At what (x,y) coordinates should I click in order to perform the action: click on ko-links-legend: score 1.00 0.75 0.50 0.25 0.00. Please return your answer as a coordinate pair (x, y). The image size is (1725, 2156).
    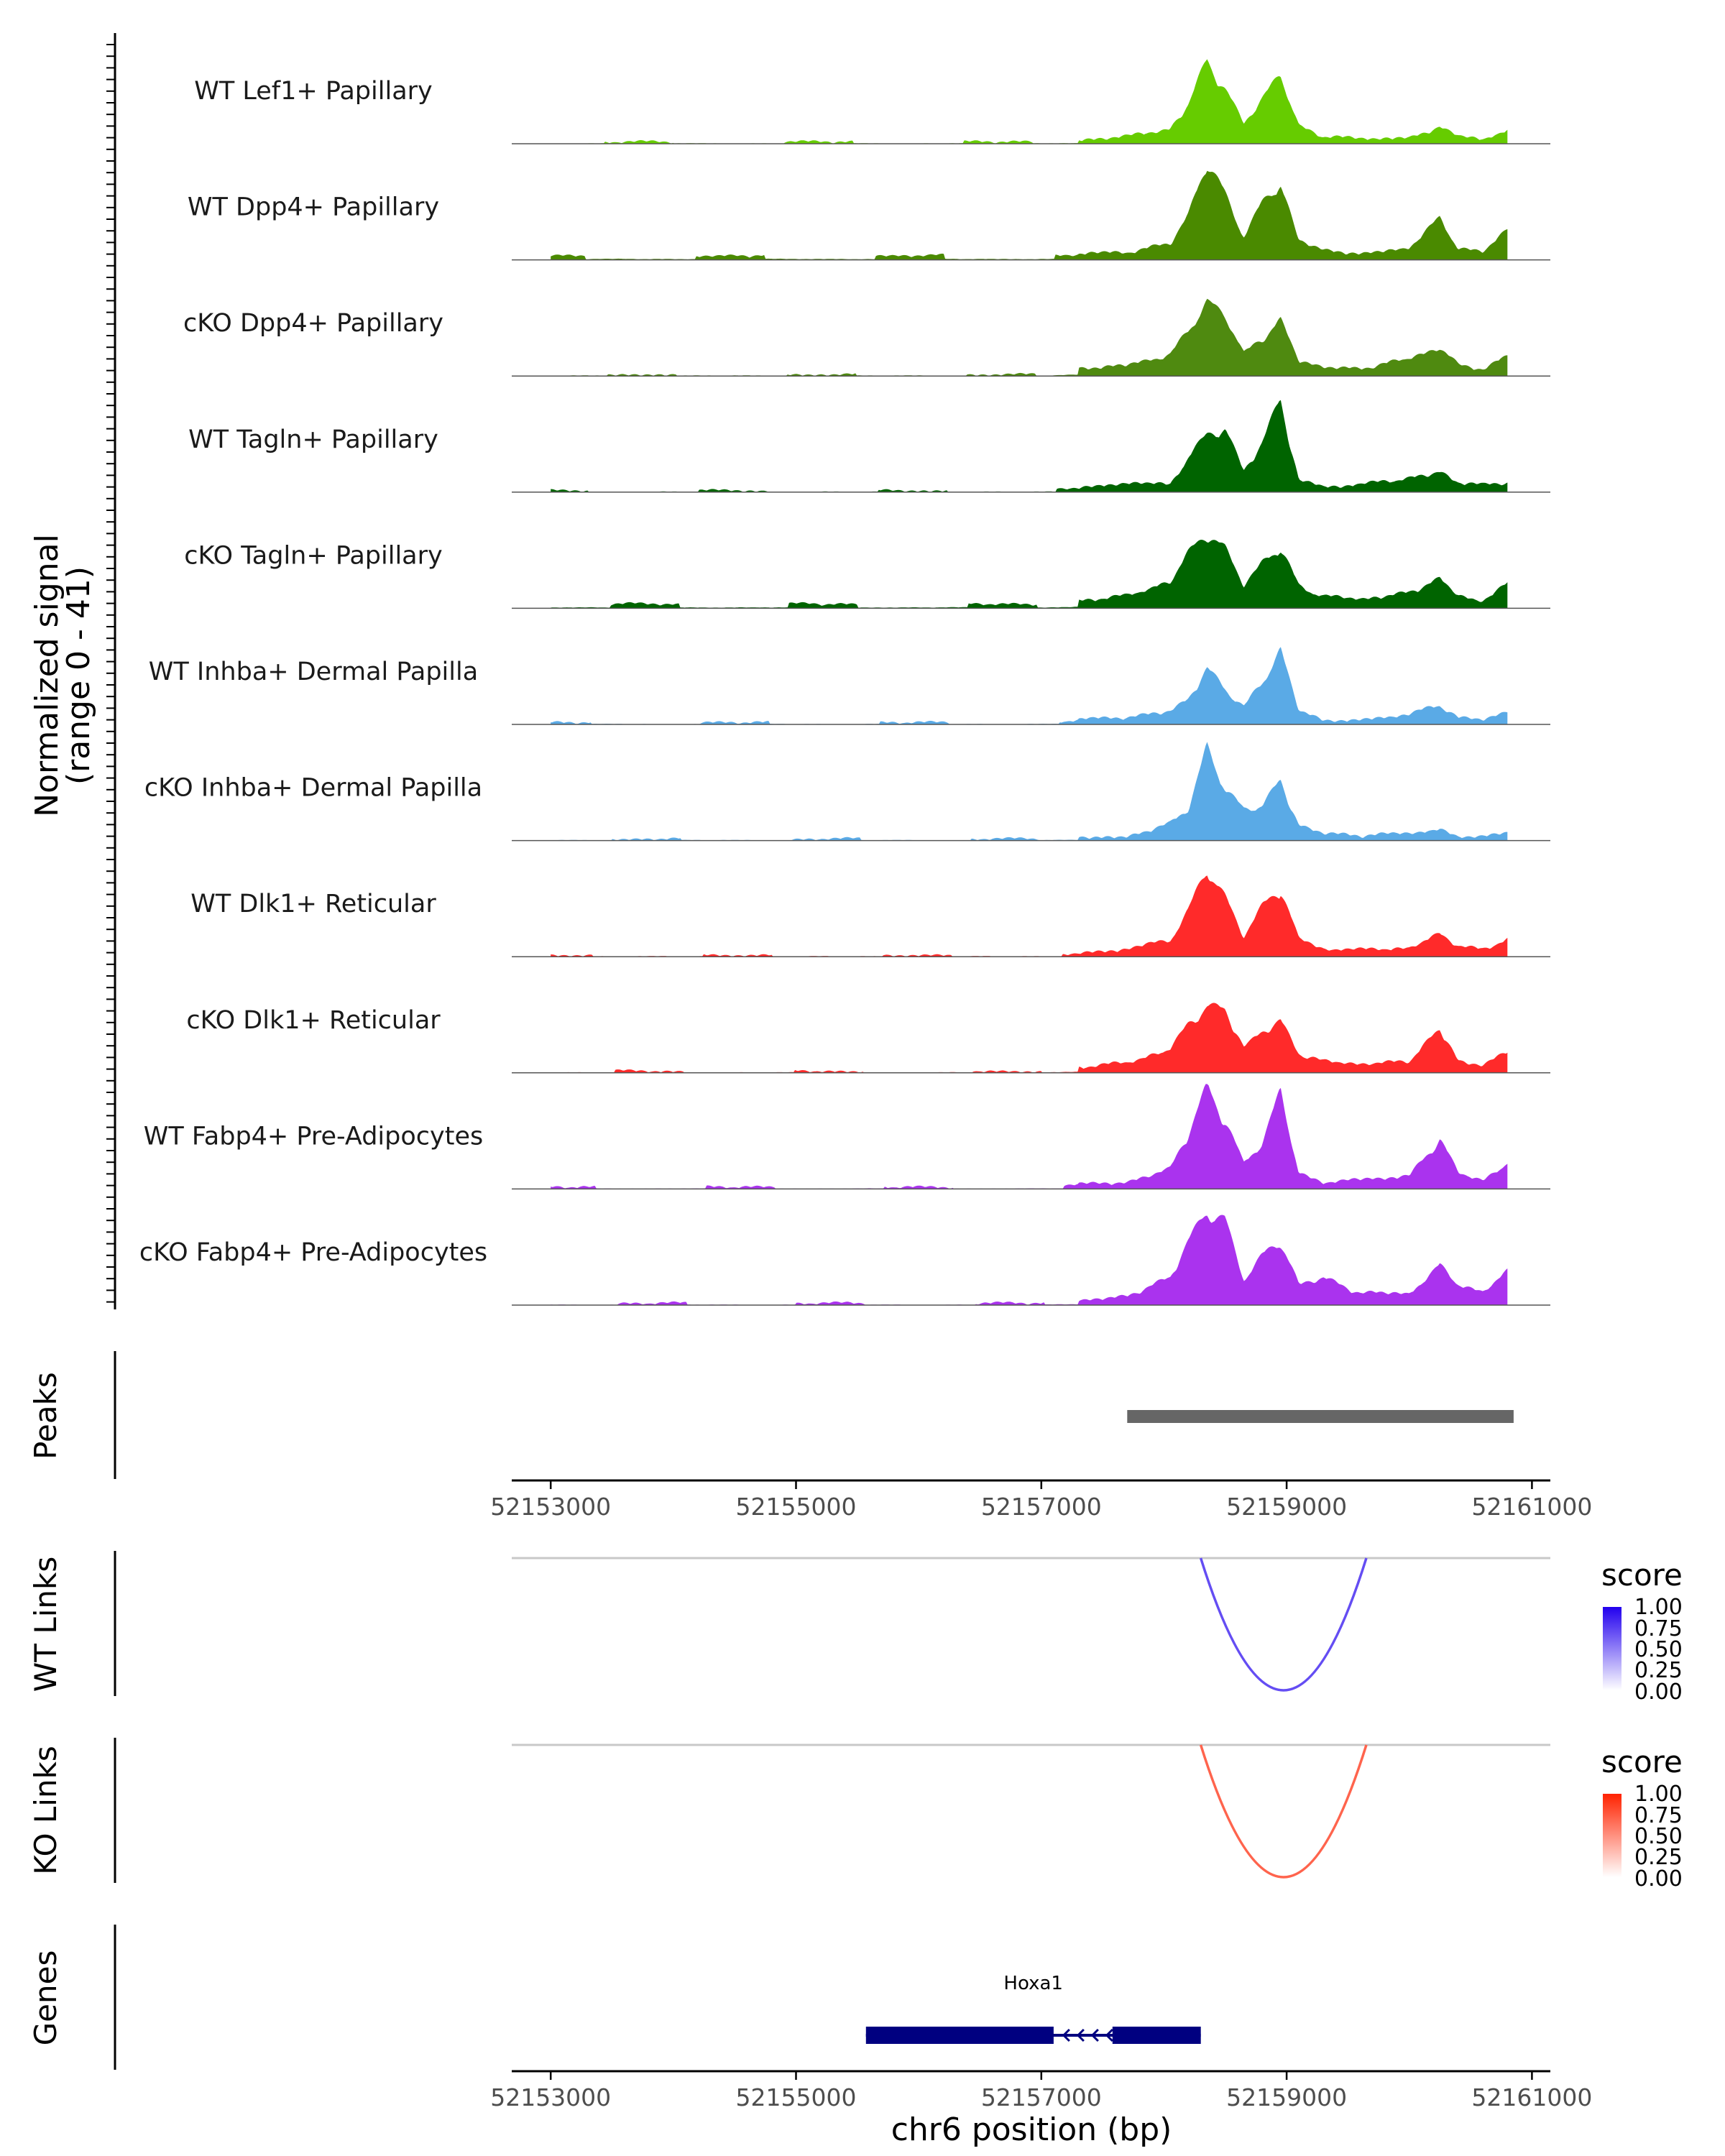
    Looking at the image, I should click on (1642, 1818).